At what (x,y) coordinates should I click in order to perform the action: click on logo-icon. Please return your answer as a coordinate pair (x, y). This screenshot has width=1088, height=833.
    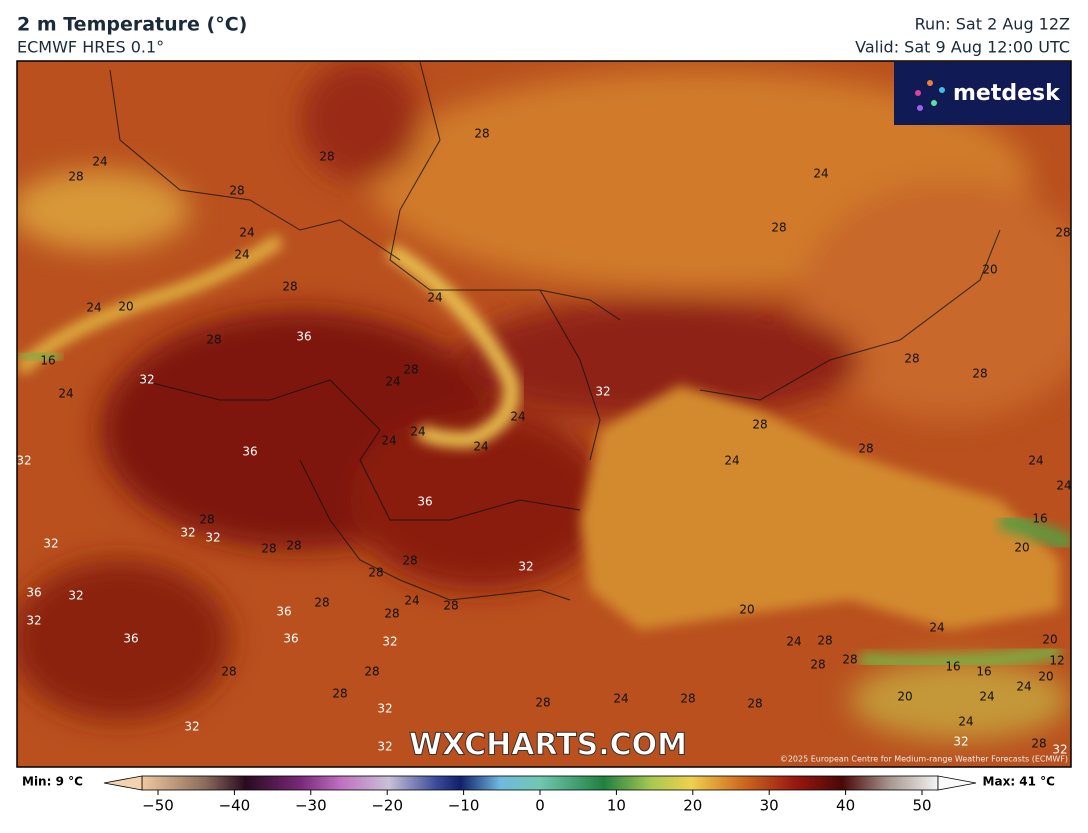
    Looking at the image, I should click on (930, 95).